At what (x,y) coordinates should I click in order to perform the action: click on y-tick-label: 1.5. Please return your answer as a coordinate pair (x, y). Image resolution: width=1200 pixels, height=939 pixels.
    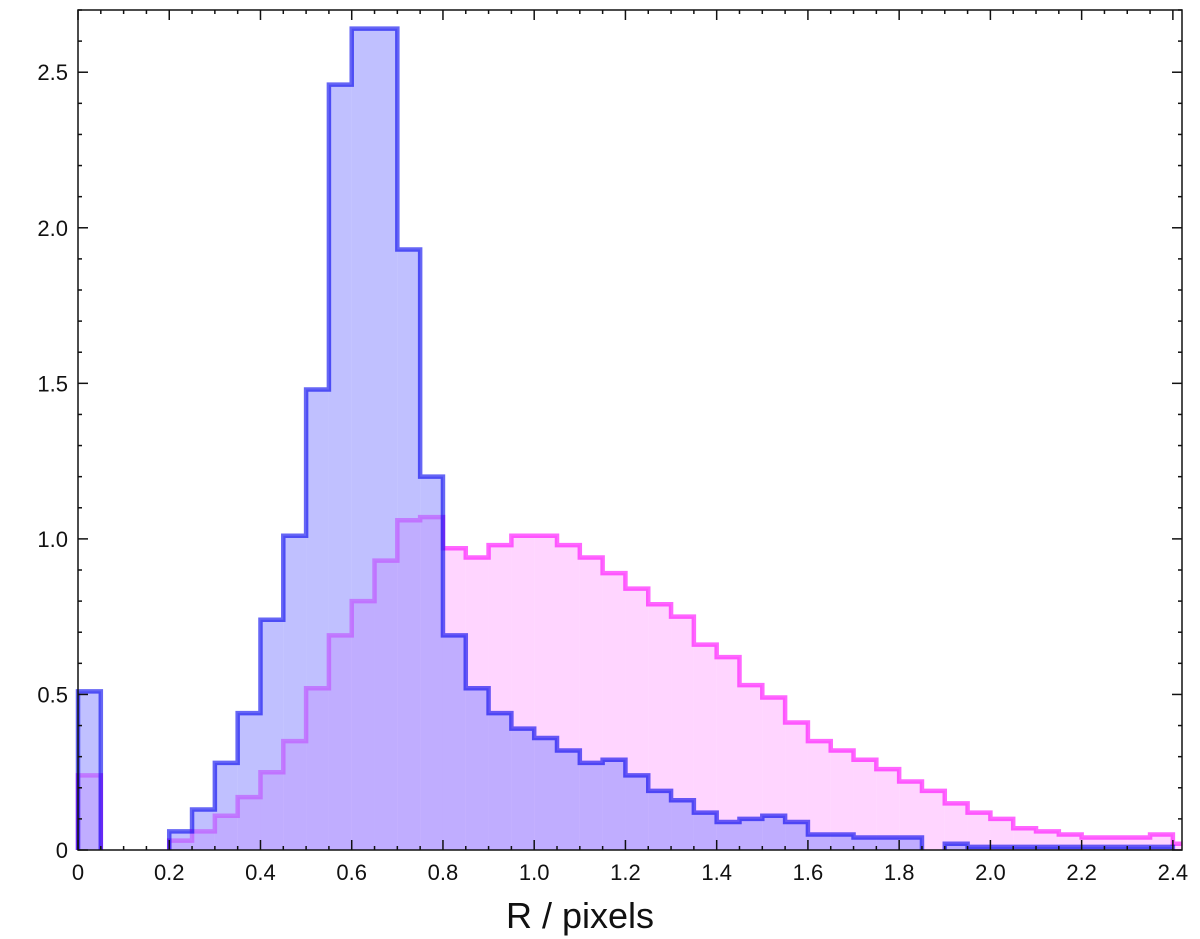
    Looking at the image, I should click on (52, 383).